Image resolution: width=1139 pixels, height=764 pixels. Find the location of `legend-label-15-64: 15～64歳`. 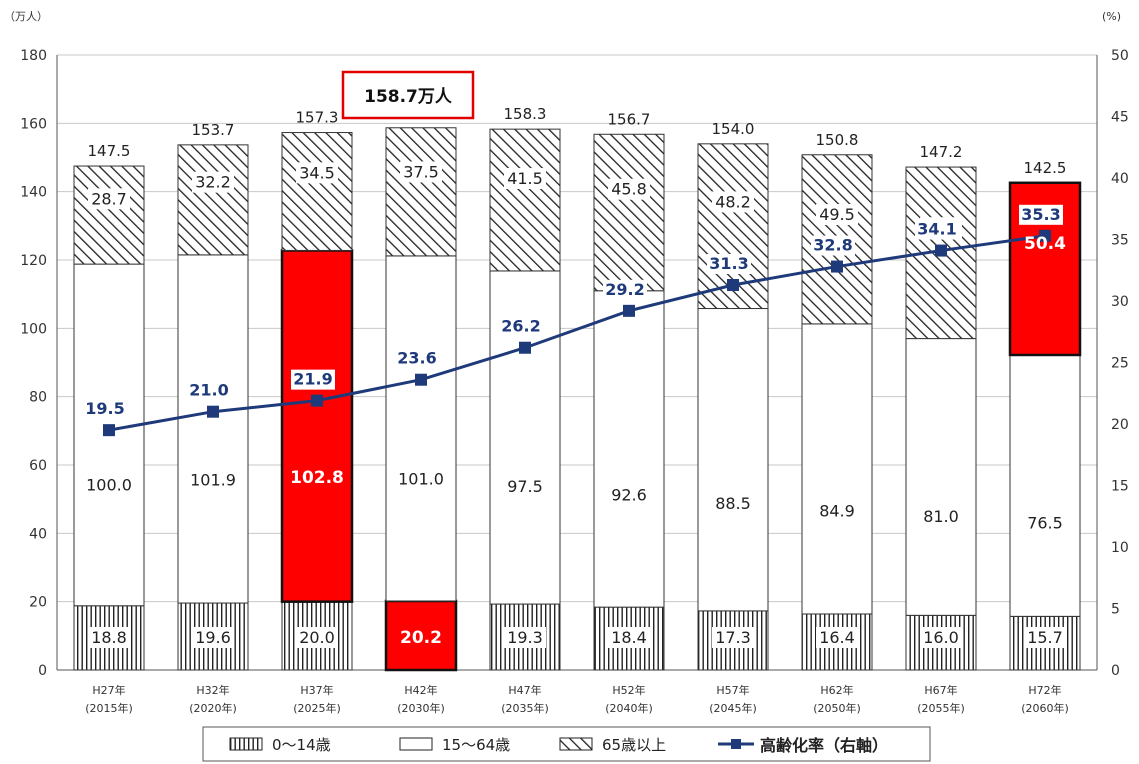

legend-label-15-64: 15～64歳 is located at coordinates (476, 745).